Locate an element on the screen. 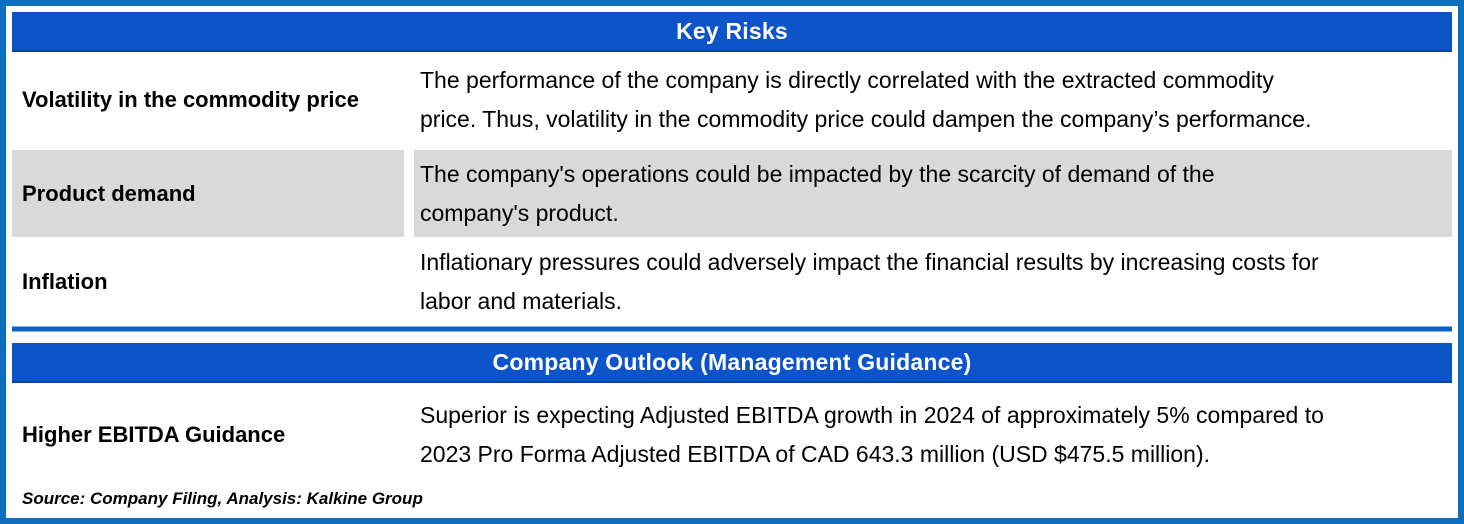  key-risks-title: Key Risks is located at coordinates (732, 30).